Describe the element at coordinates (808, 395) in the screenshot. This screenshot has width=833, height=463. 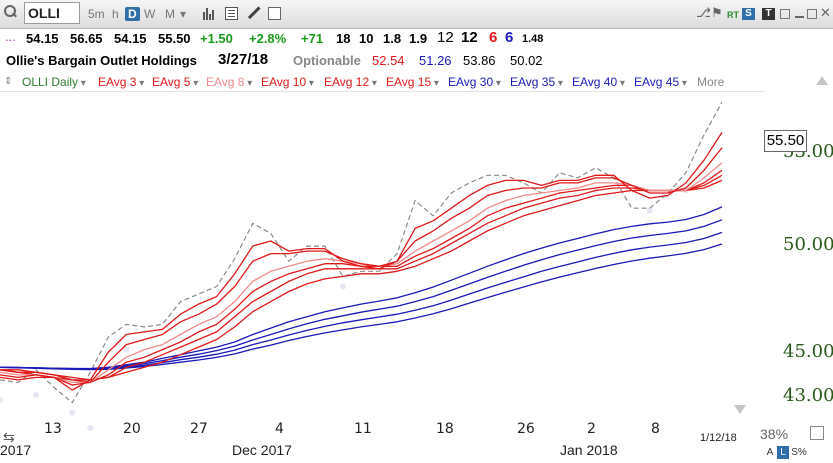
I see `y-tick-43: 43.00` at that location.